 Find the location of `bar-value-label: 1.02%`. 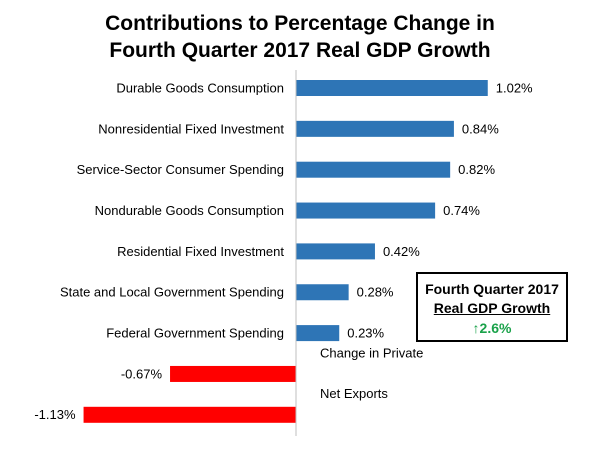

bar-value-label: 1.02% is located at coordinates (514, 87).